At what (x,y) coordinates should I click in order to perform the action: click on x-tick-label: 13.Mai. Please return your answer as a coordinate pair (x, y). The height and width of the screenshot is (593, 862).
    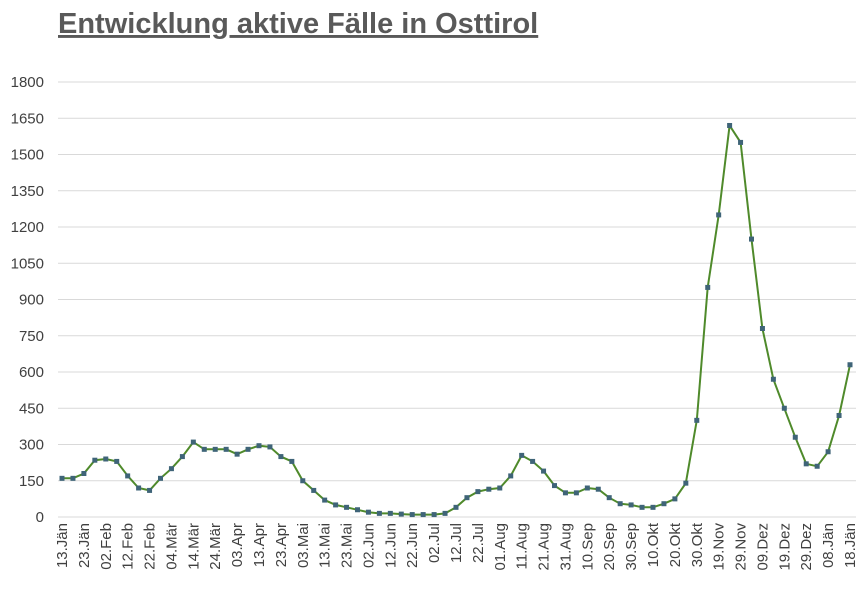
    Looking at the image, I should click on (325, 545).